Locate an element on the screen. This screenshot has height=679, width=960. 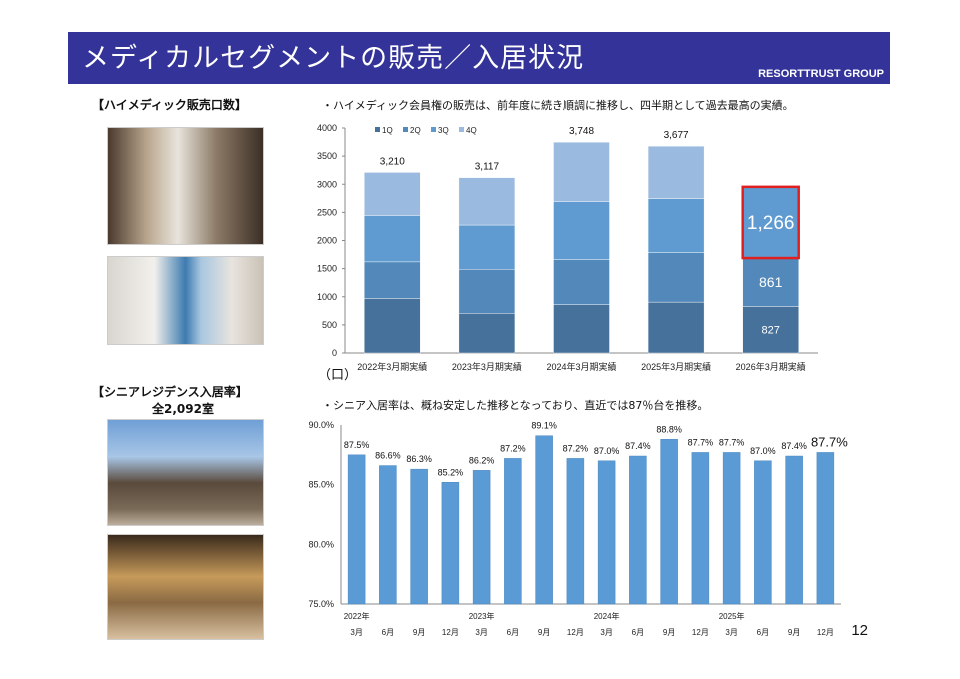
header-bar: メディカルセグメントの販売／入居状況 RESORTTRUST GROUP is located at coordinates (479, 58).